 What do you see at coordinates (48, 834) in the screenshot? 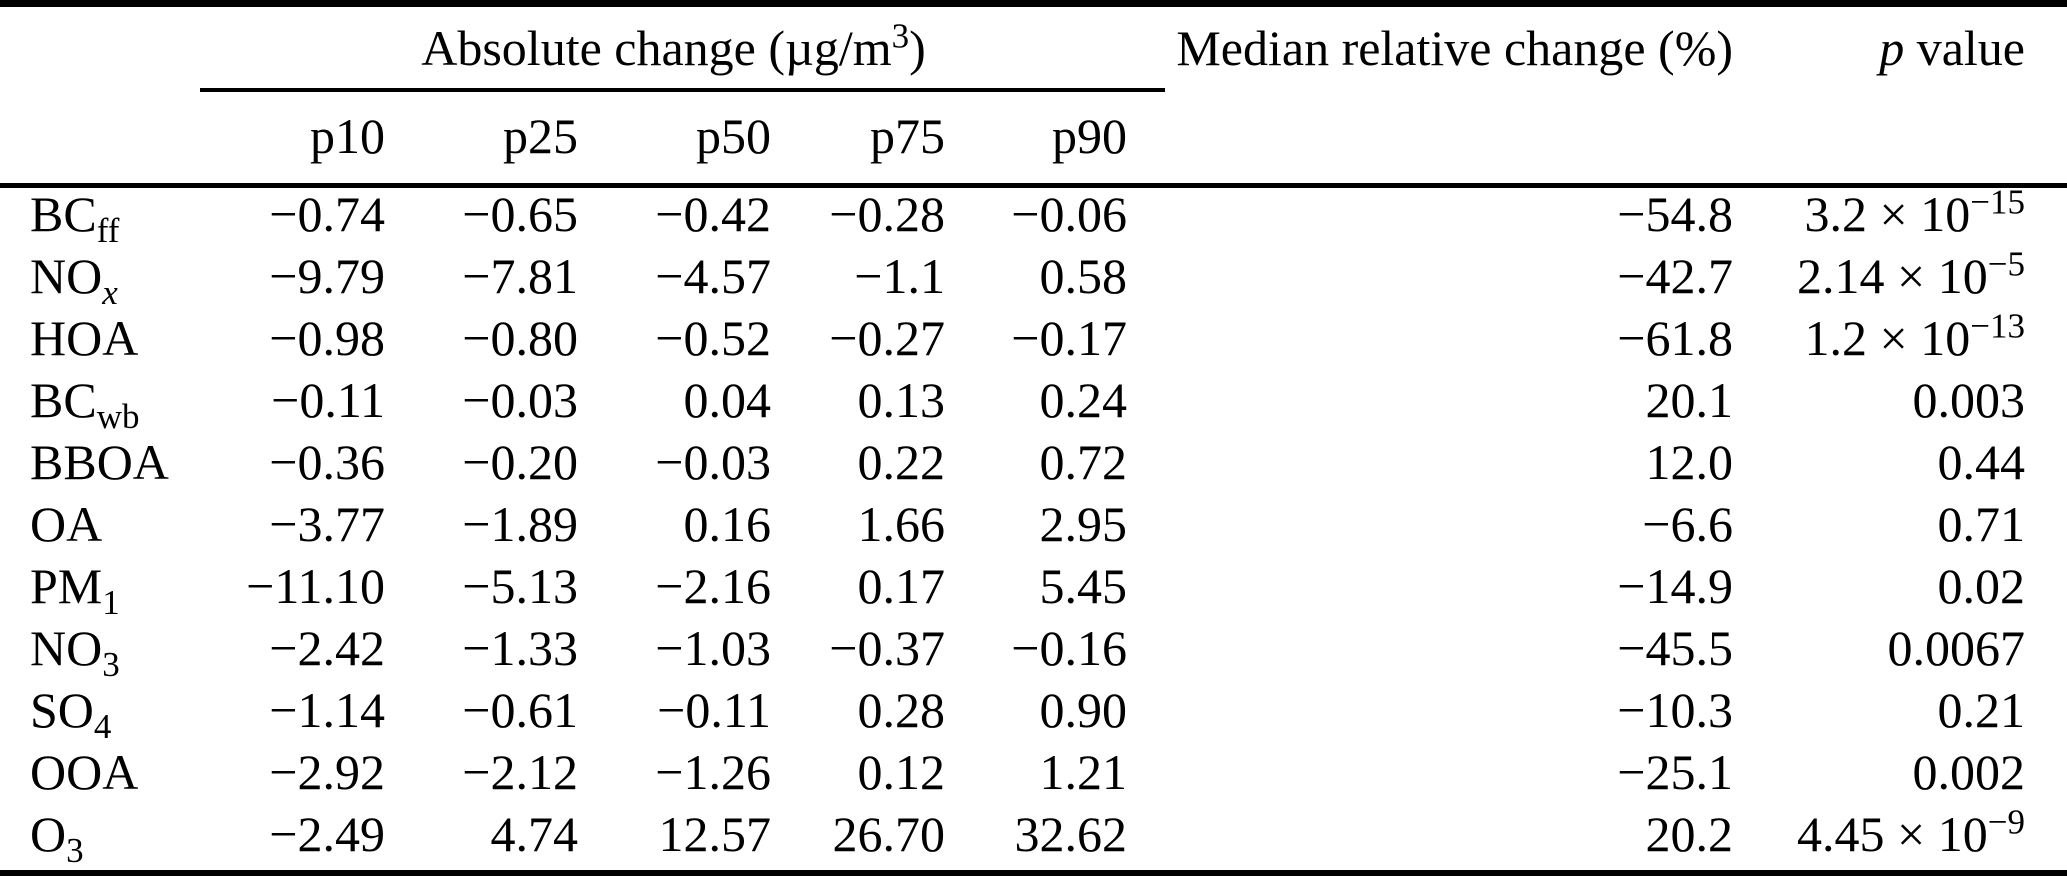
I see `species-name: O` at bounding box center [48, 834].